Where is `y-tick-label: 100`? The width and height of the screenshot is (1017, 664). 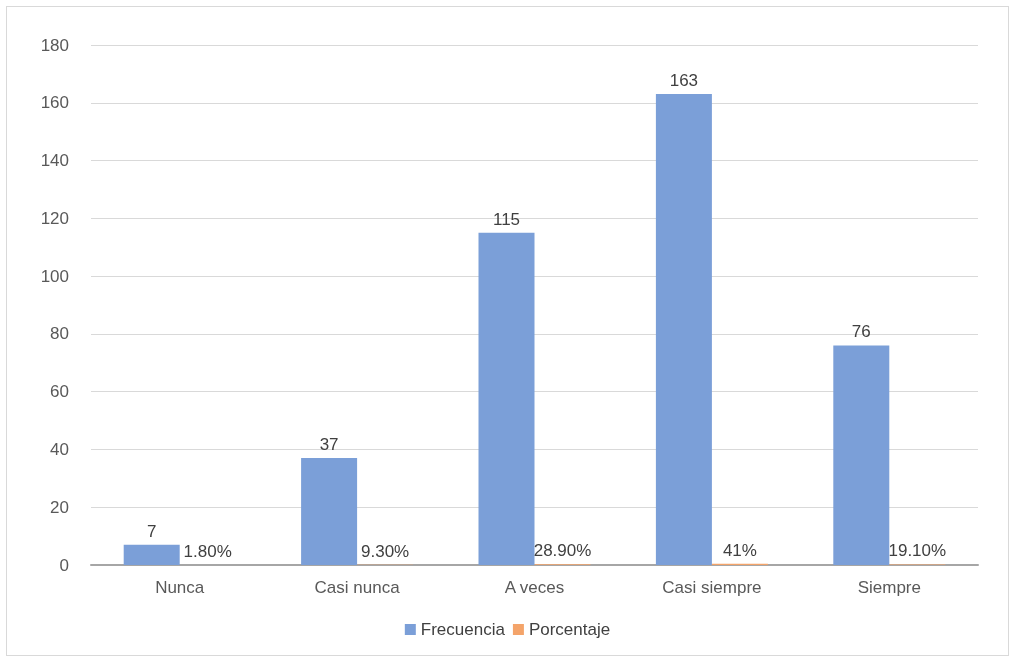 y-tick-label: 100 is located at coordinates (54, 276).